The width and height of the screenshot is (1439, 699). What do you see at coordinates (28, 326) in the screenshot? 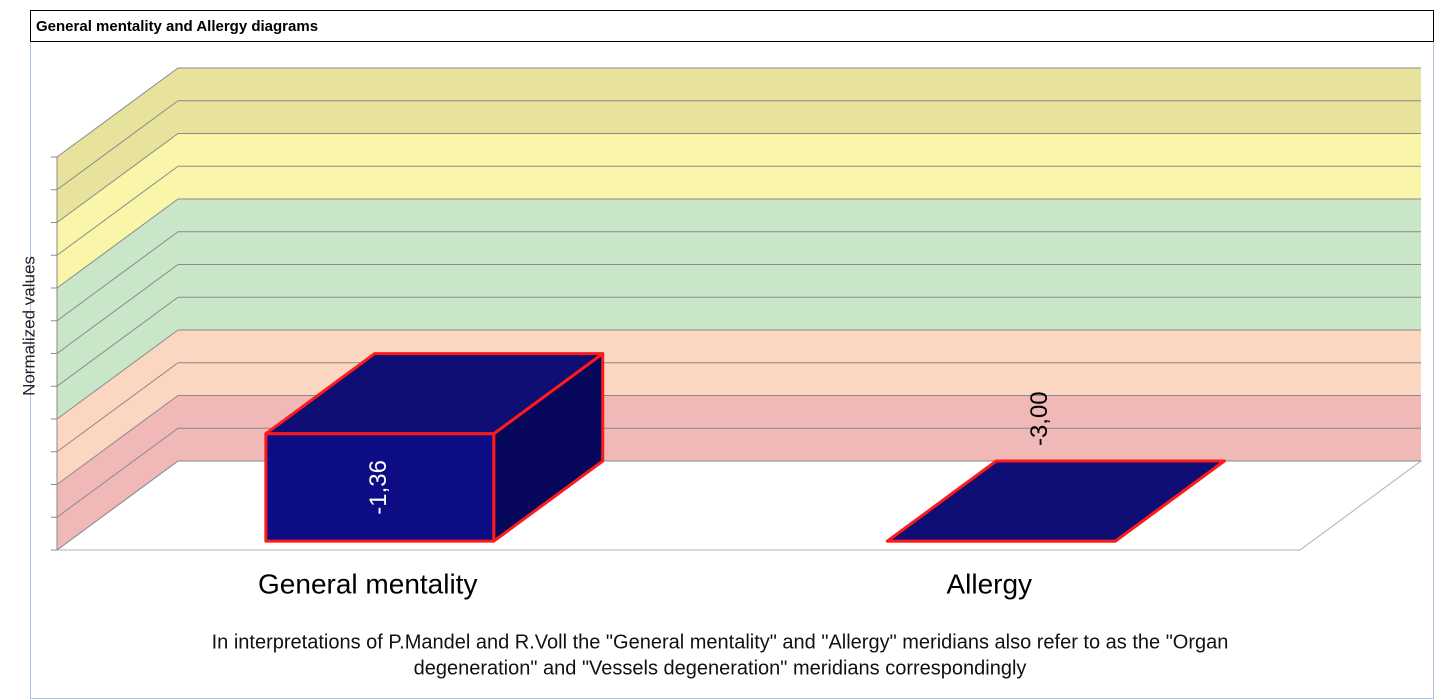
I see `y-axis-label: Normalized values` at bounding box center [28, 326].